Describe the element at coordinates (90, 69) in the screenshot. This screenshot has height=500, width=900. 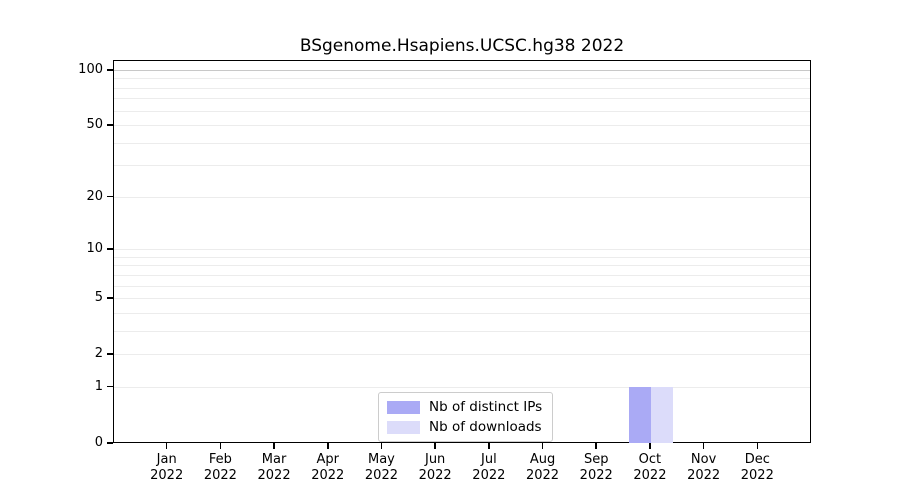
I see `y-axis-tick-label: 100` at that location.